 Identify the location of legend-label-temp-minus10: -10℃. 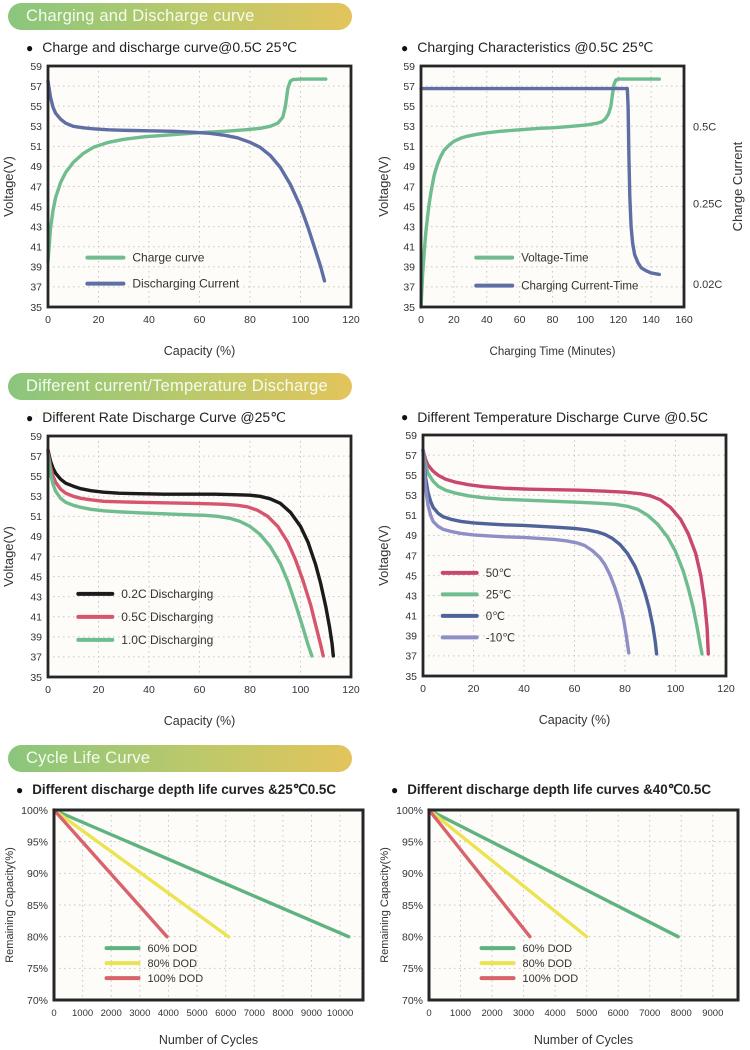
(501, 638).